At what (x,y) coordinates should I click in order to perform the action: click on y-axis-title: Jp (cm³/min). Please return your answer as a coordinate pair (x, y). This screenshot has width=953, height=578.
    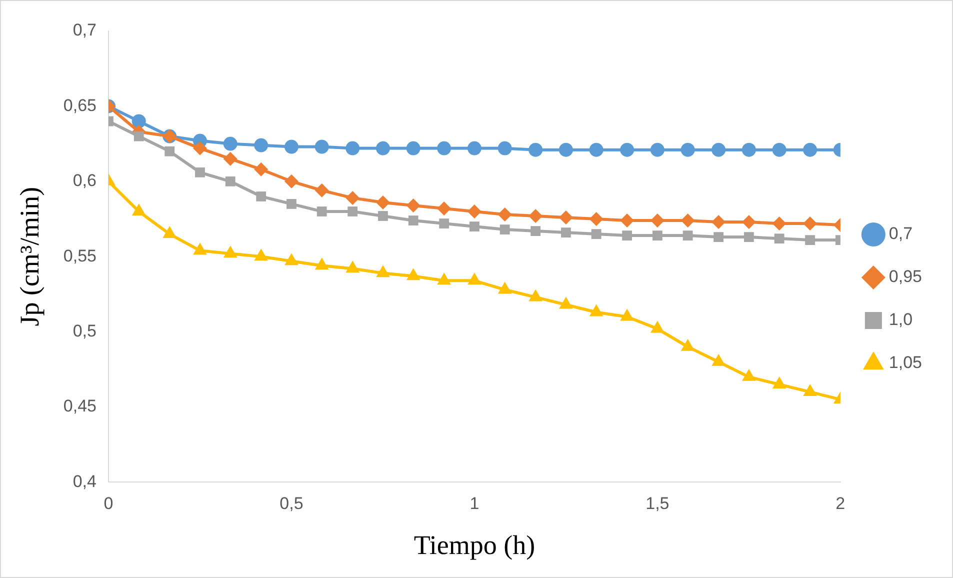
    Looking at the image, I should click on (29, 256).